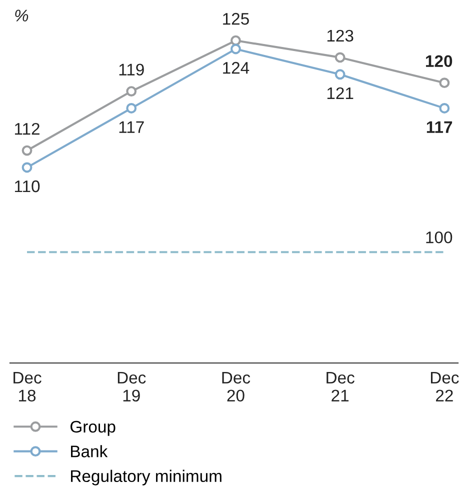 Image resolution: width=462 pixels, height=497 pixels. Describe the element at coordinates (439, 61) in the screenshot. I see `data-label: 120` at that location.